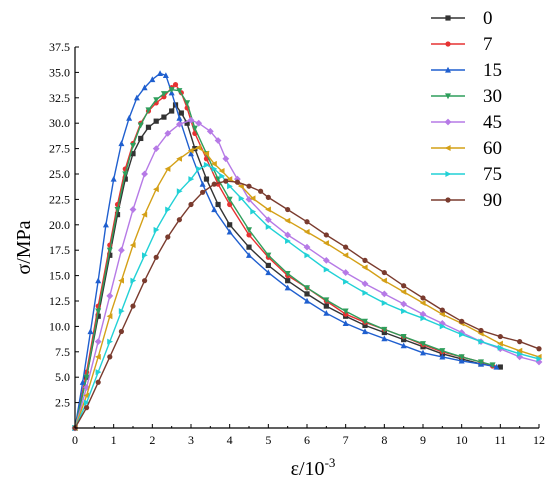 The image size is (550, 488). What do you see at coordinates (539, 440) in the screenshot?
I see `x-tick-label: 12` at bounding box center [539, 440].